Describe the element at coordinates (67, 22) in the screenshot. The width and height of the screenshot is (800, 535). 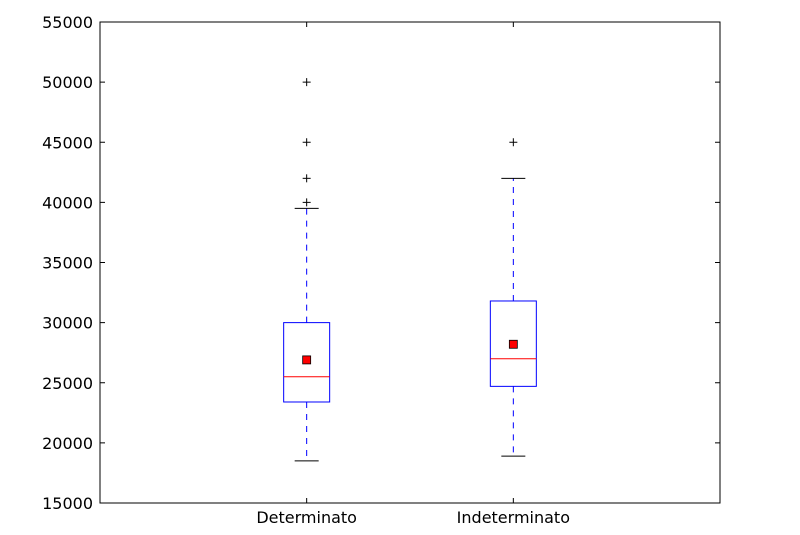
I see `y-tick-label: 55000` at that location.